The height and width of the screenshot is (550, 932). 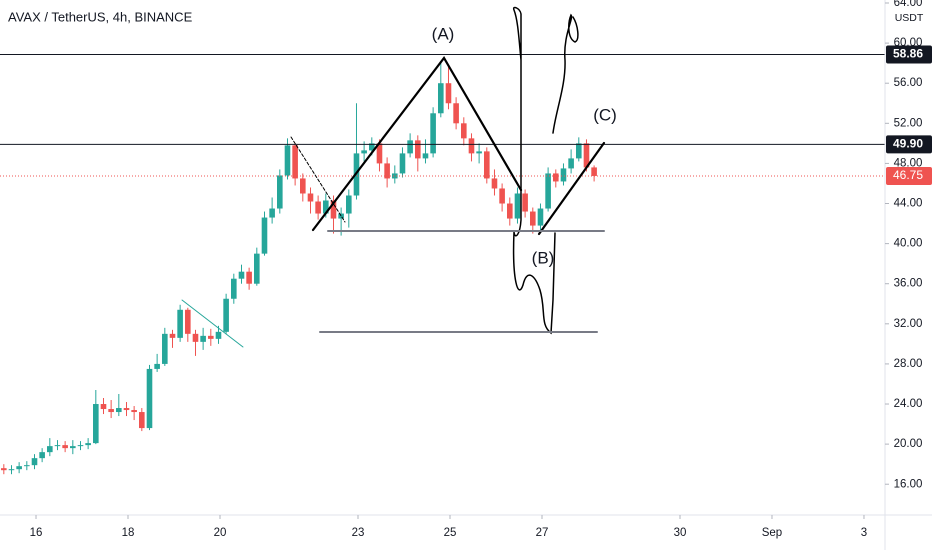 I want to click on x-tick-label: 23, so click(x=358, y=533).